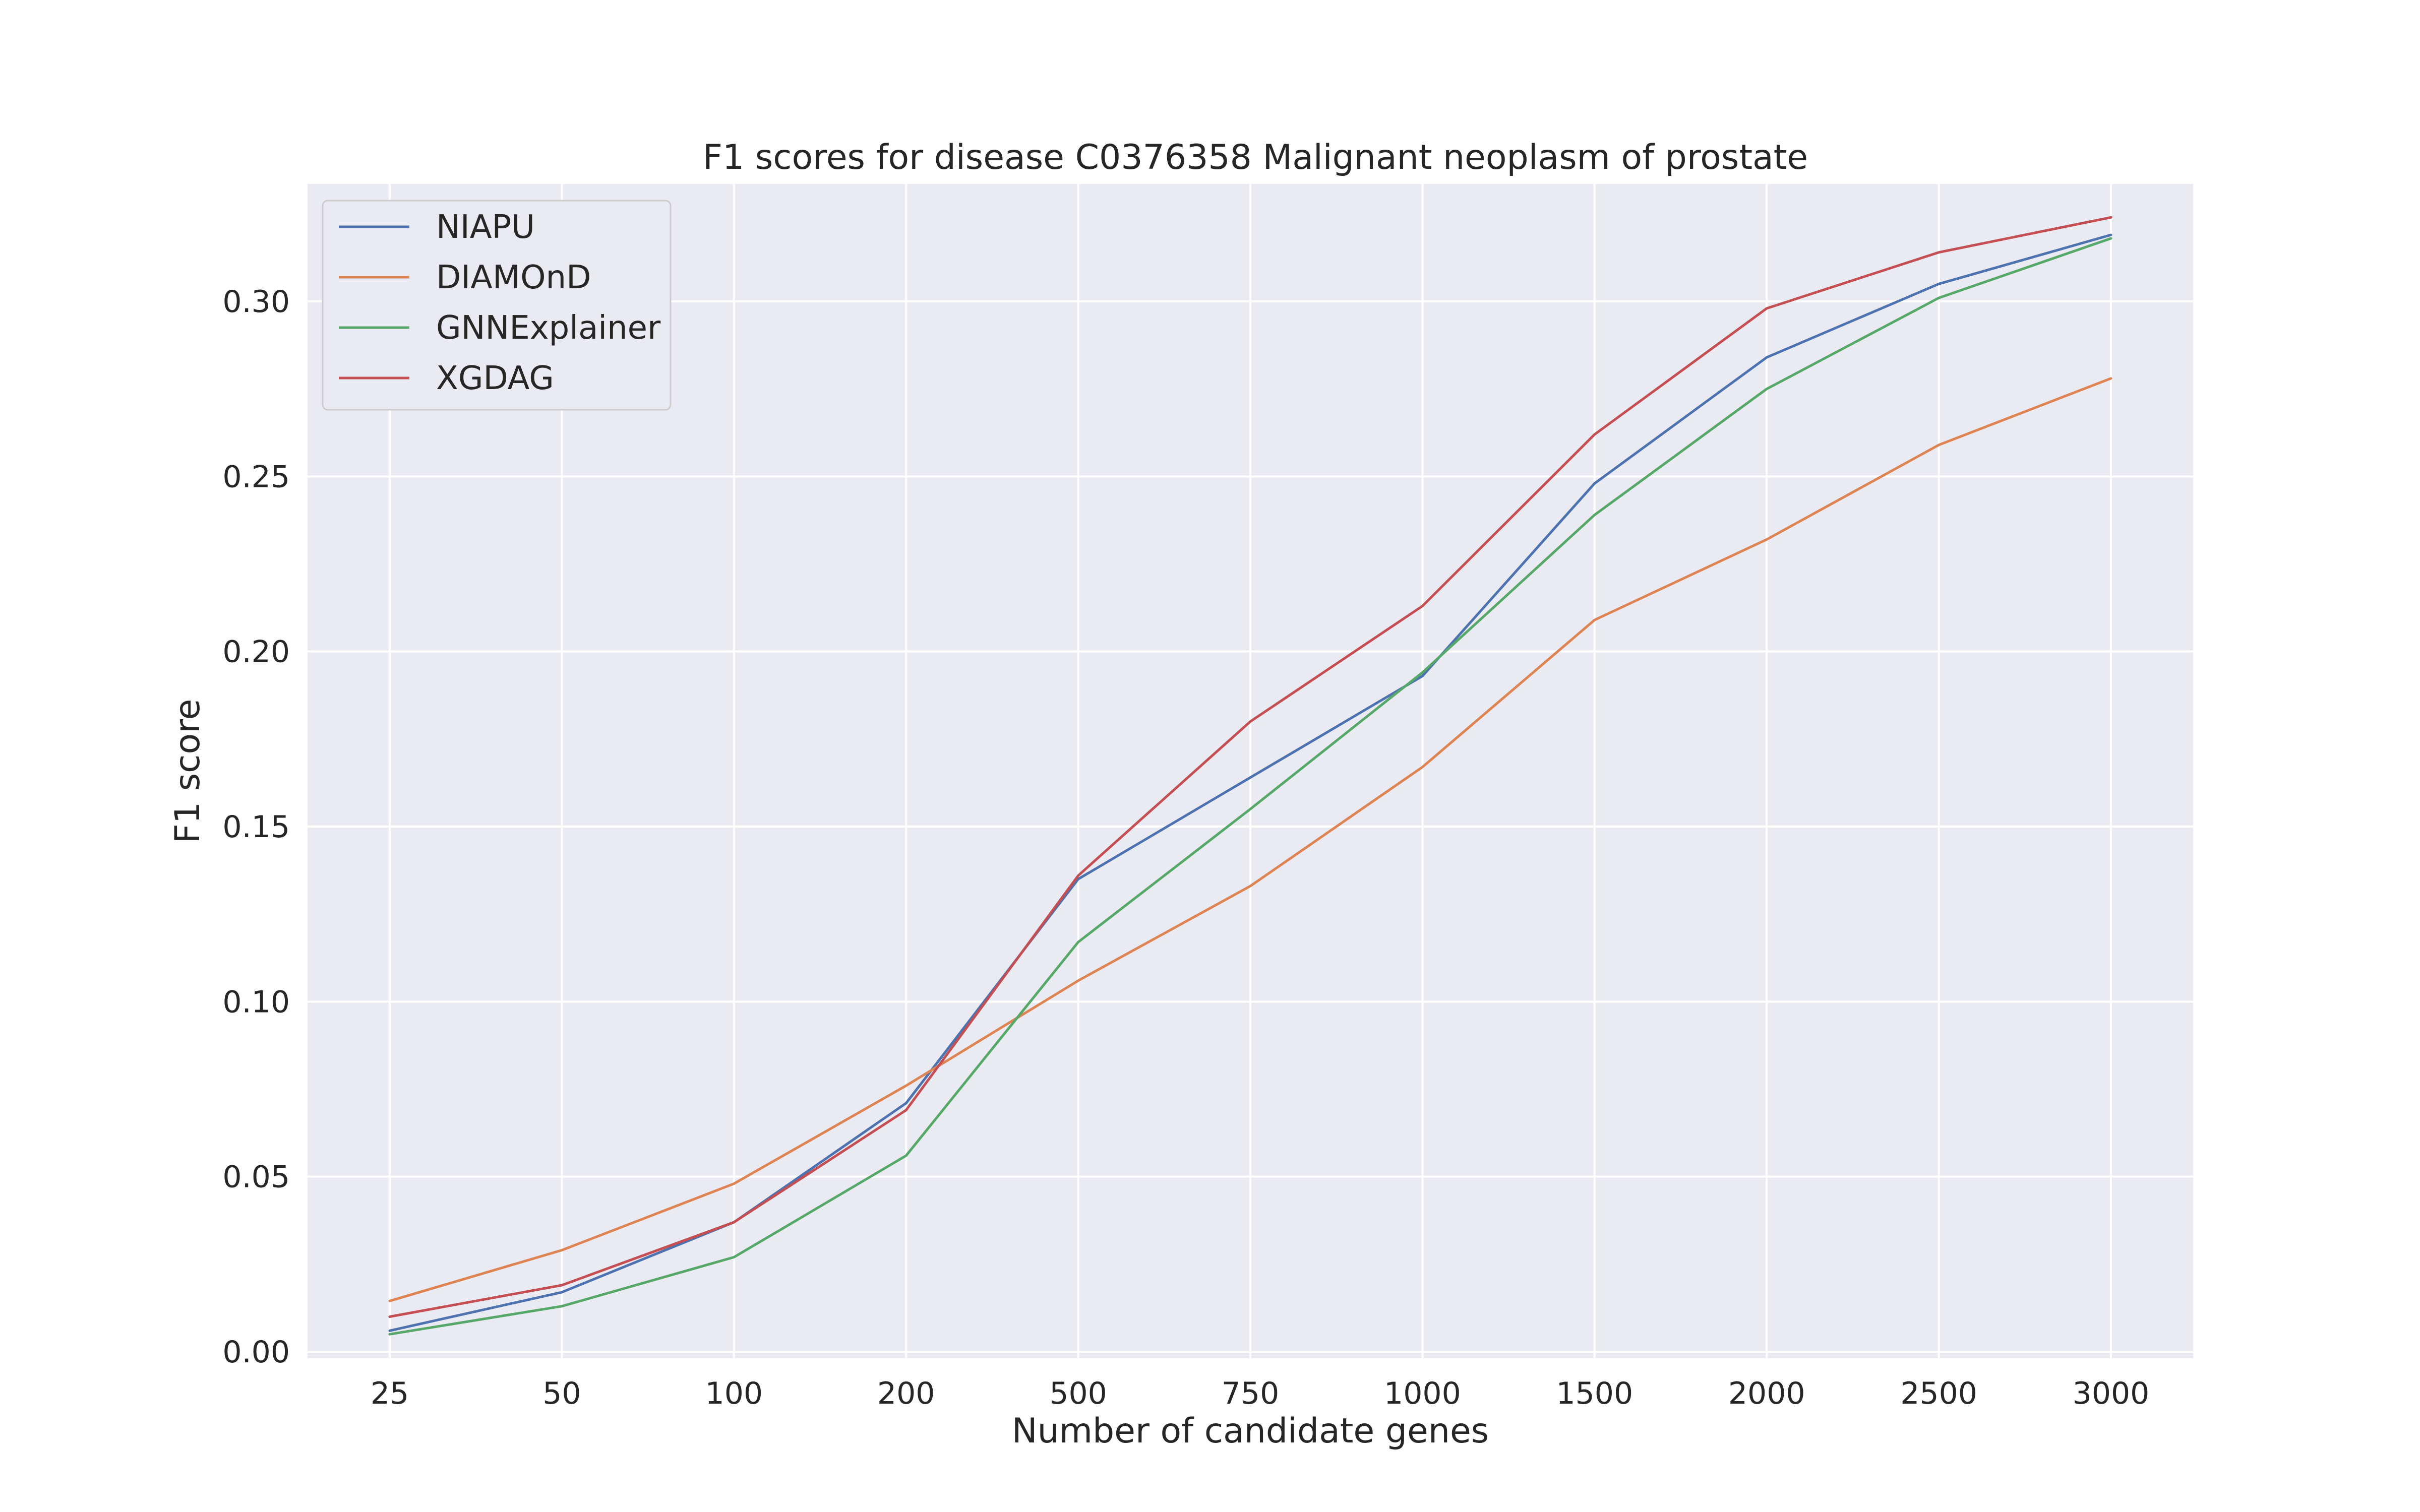  I want to click on x-tick-labels: 25 50 100 200 500 750 1000 1500 2000 2500 3000, so click(1260, 1393).